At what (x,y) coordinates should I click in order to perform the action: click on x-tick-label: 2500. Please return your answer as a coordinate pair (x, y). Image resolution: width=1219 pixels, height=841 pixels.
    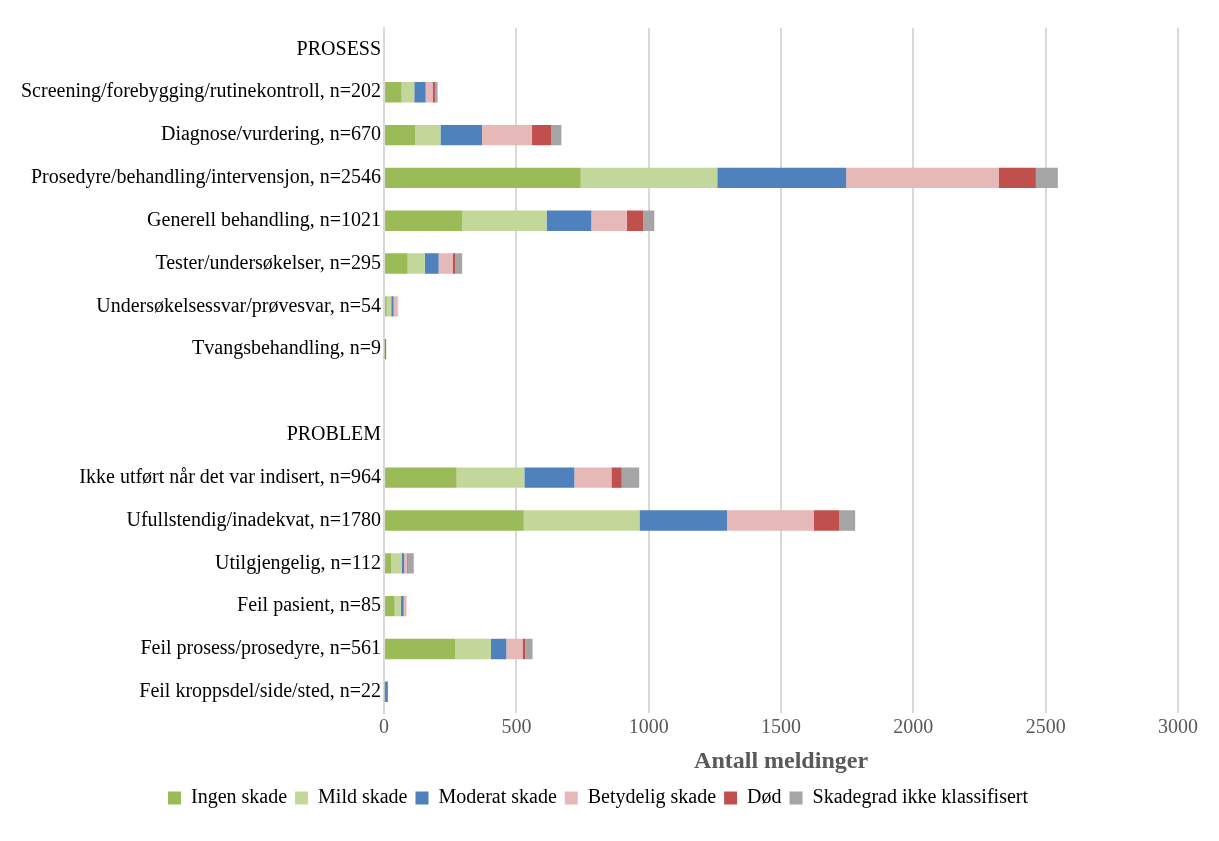
    Looking at the image, I should click on (1045, 726).